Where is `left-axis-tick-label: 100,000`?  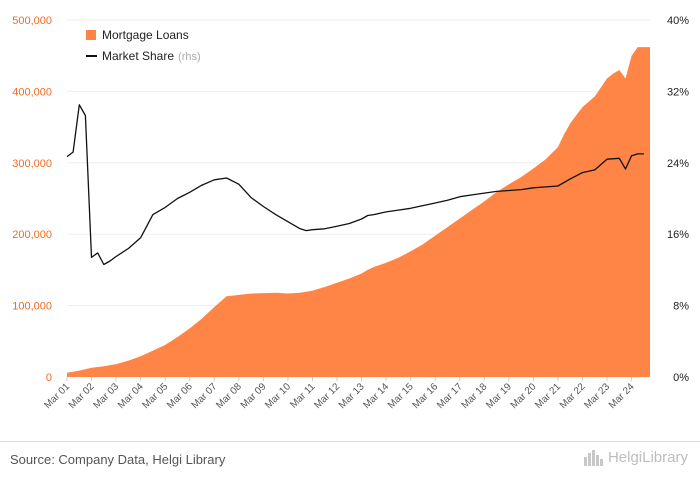 left-axis-tick-label: 100,000 is located at coordinates (32, 307).